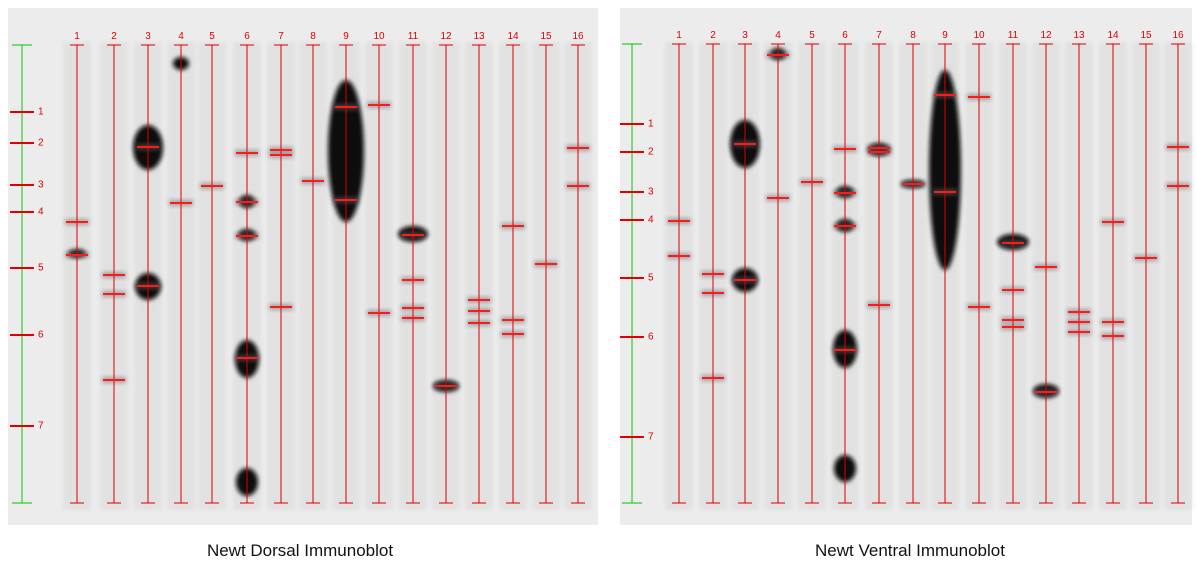  Describe the element at coordinates (910, 550) in the screenshot. I see `panel-caption: Newt Ventral Immunoblot` at that location.